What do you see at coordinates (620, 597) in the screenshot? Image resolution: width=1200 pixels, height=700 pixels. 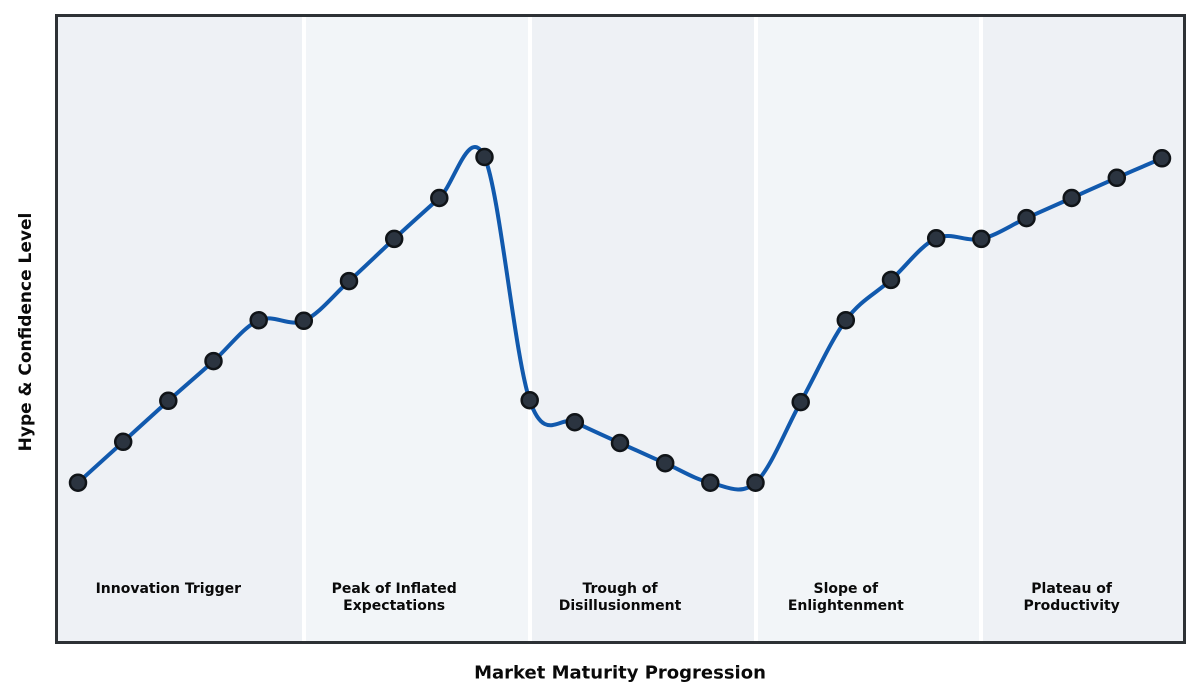 I see `phase-label-trough-of-disillusionment: Trough of Disillusionment` at bounding box center [620, 597].